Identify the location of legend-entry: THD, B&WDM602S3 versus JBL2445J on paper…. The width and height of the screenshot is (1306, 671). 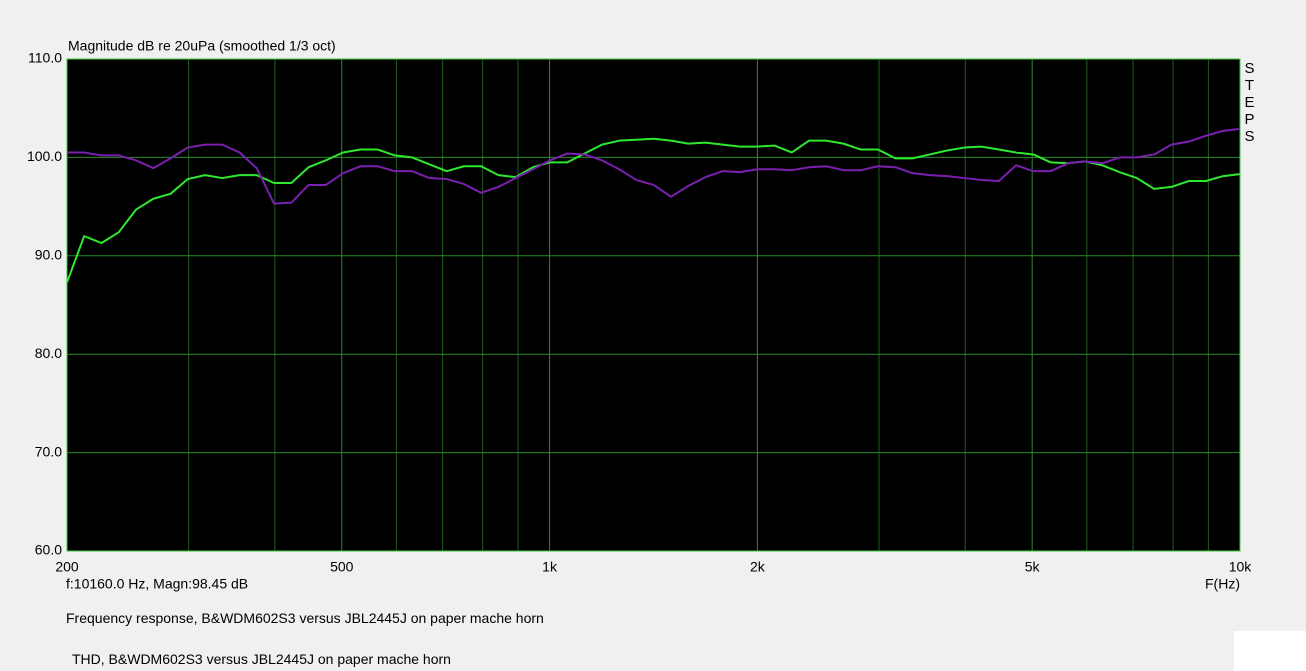
(261, 659).